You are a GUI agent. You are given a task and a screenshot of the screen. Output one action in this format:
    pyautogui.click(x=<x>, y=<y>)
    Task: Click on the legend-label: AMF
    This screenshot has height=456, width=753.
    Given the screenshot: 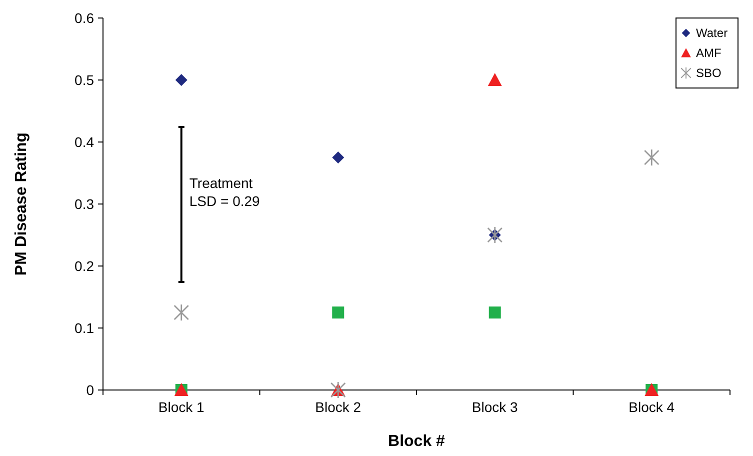 What is the action you would take?
    pyautogui.click(x=709, y=53)
    